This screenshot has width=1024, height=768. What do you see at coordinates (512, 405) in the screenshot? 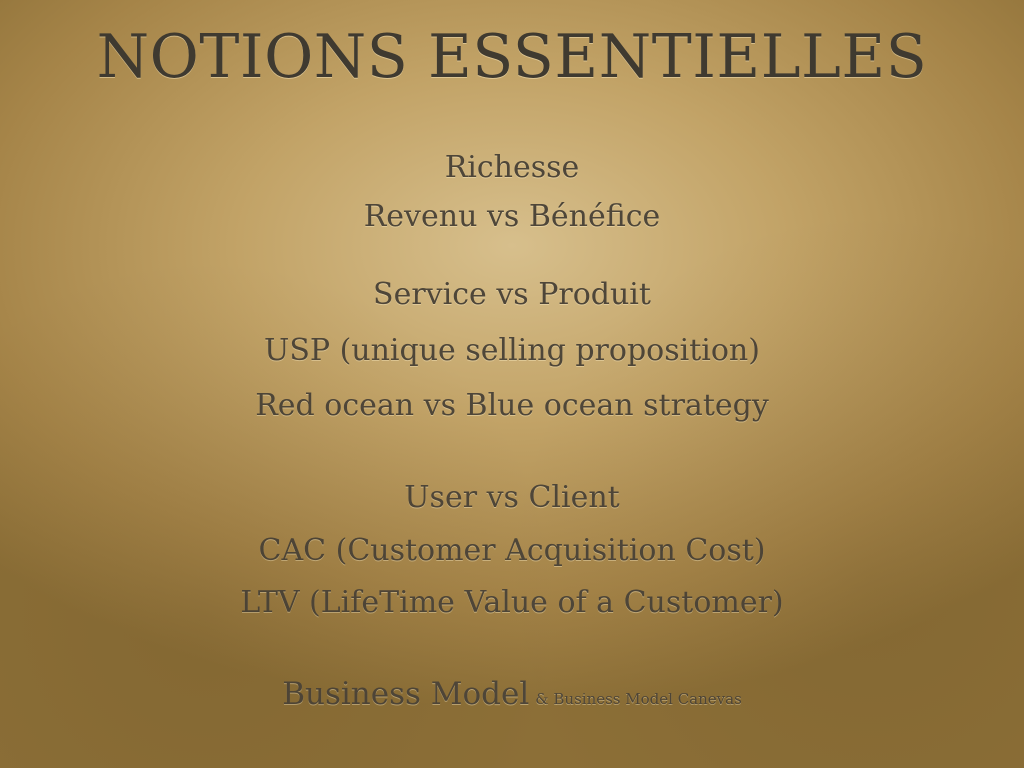
I see `list-item-red-blue-ocean: Red ocean vs Blue ocean strategy` at bounding box center [512, 405].